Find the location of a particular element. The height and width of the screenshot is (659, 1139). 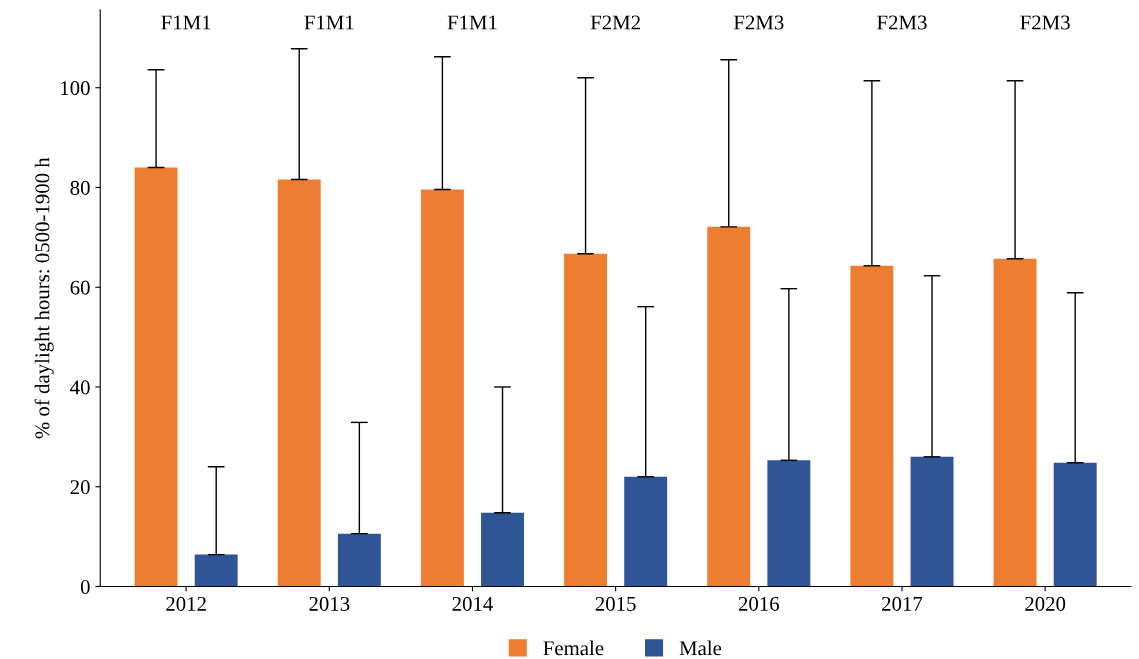

y-tick-label: 100 is located at coordinates (75, 88).